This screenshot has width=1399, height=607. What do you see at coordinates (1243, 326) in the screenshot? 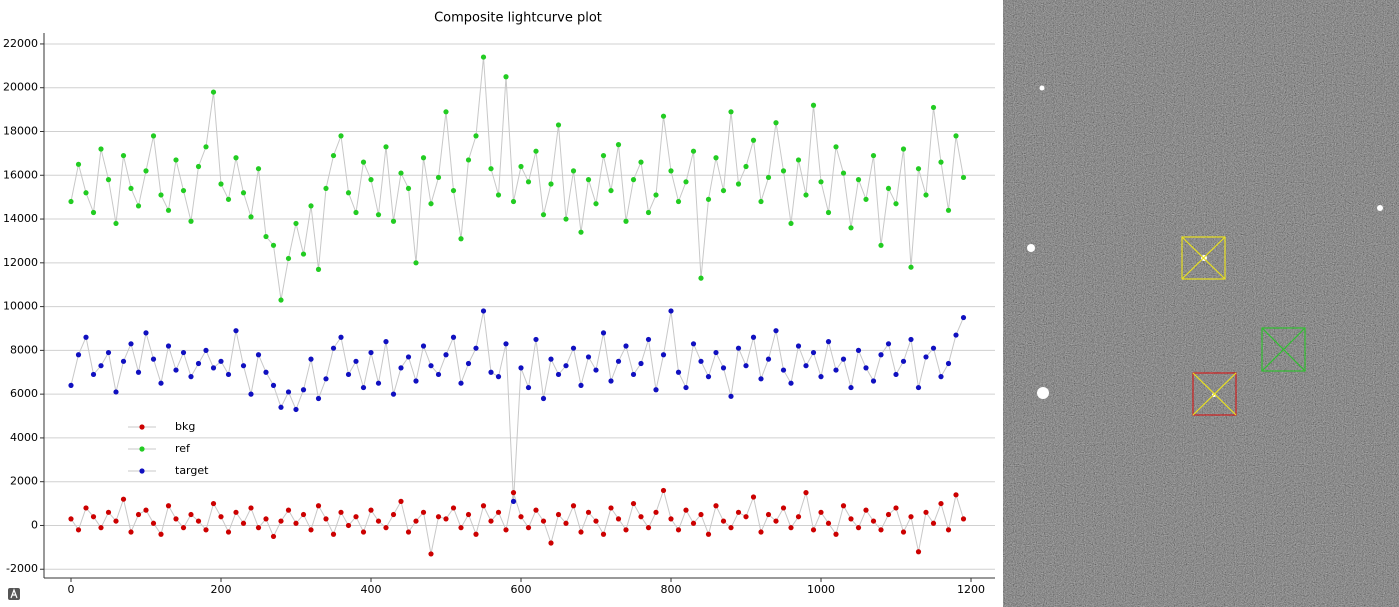
I see `apertures` at bounding box center [1243, 326].